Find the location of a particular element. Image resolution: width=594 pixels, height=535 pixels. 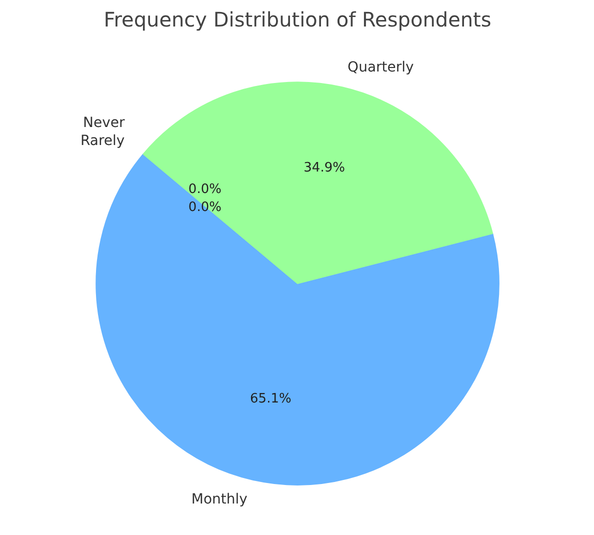

data-label: 65.1% is located at coordinates (271, 399).